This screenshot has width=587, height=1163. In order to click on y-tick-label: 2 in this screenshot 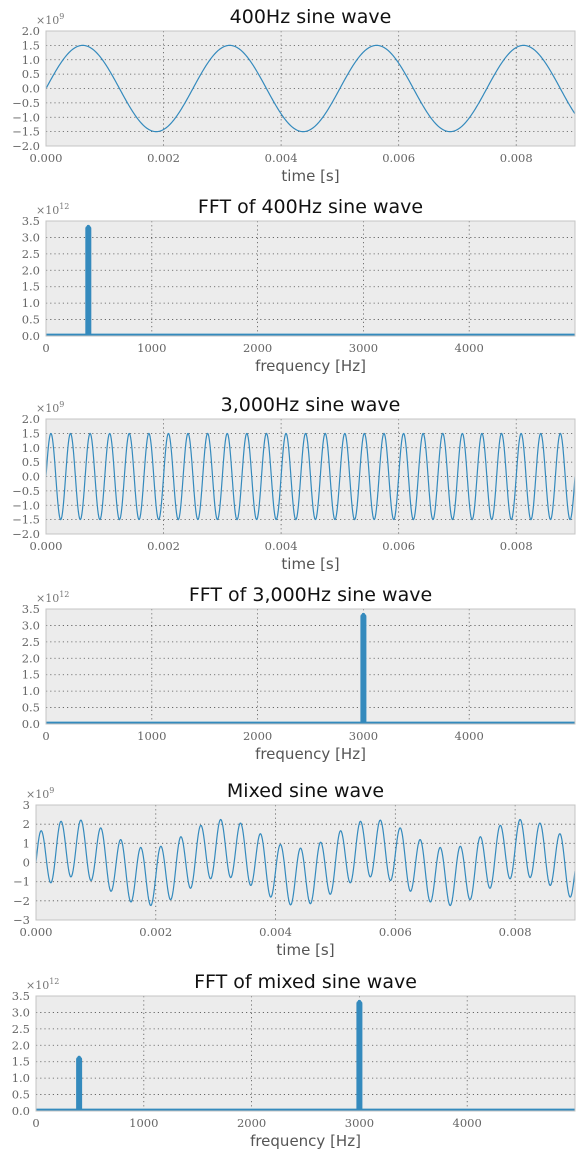, I will do `click(26, 824)`.